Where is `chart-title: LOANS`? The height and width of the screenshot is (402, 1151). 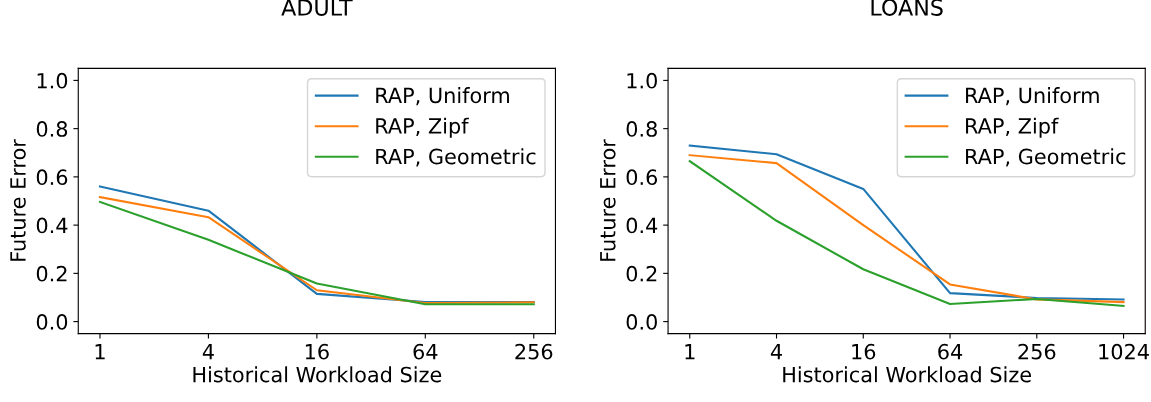
chart-title: LOANS is located at coordinates (907, 8).